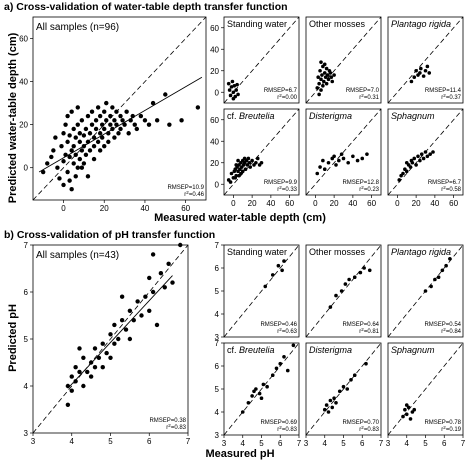  Describe the element at coordinates (451, 189) in the screenshot. I see `r2-label: r2=0.58` at that location.